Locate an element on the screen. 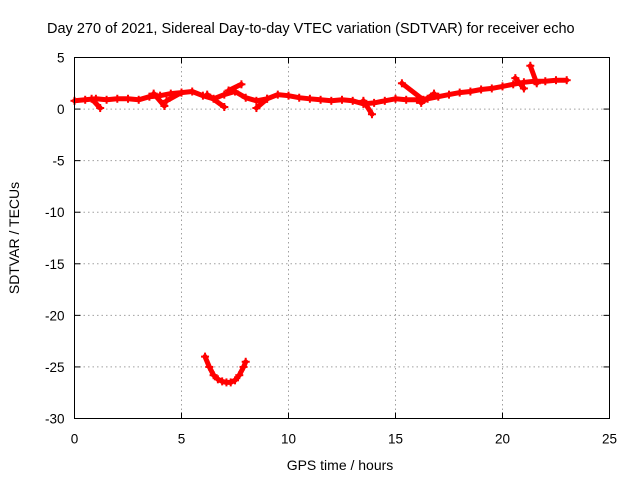 Image resolution: width=640 pixels, height=480 pixels. y-tick-label: -15 is located at coordinates (55, 264).